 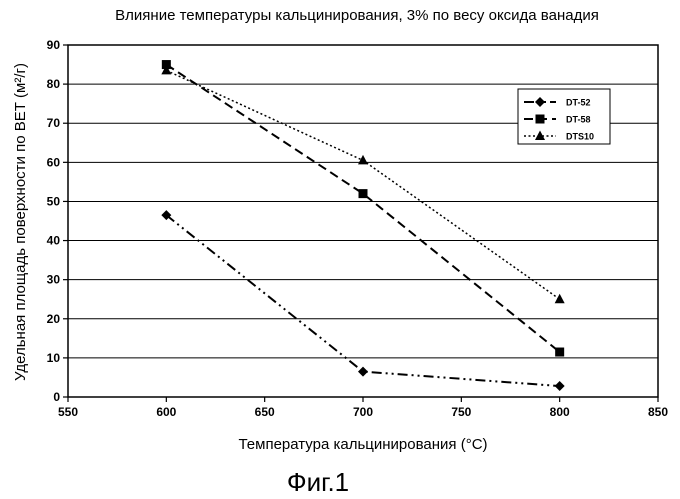 I want to click on legend-box, so click(x=564, y=116).